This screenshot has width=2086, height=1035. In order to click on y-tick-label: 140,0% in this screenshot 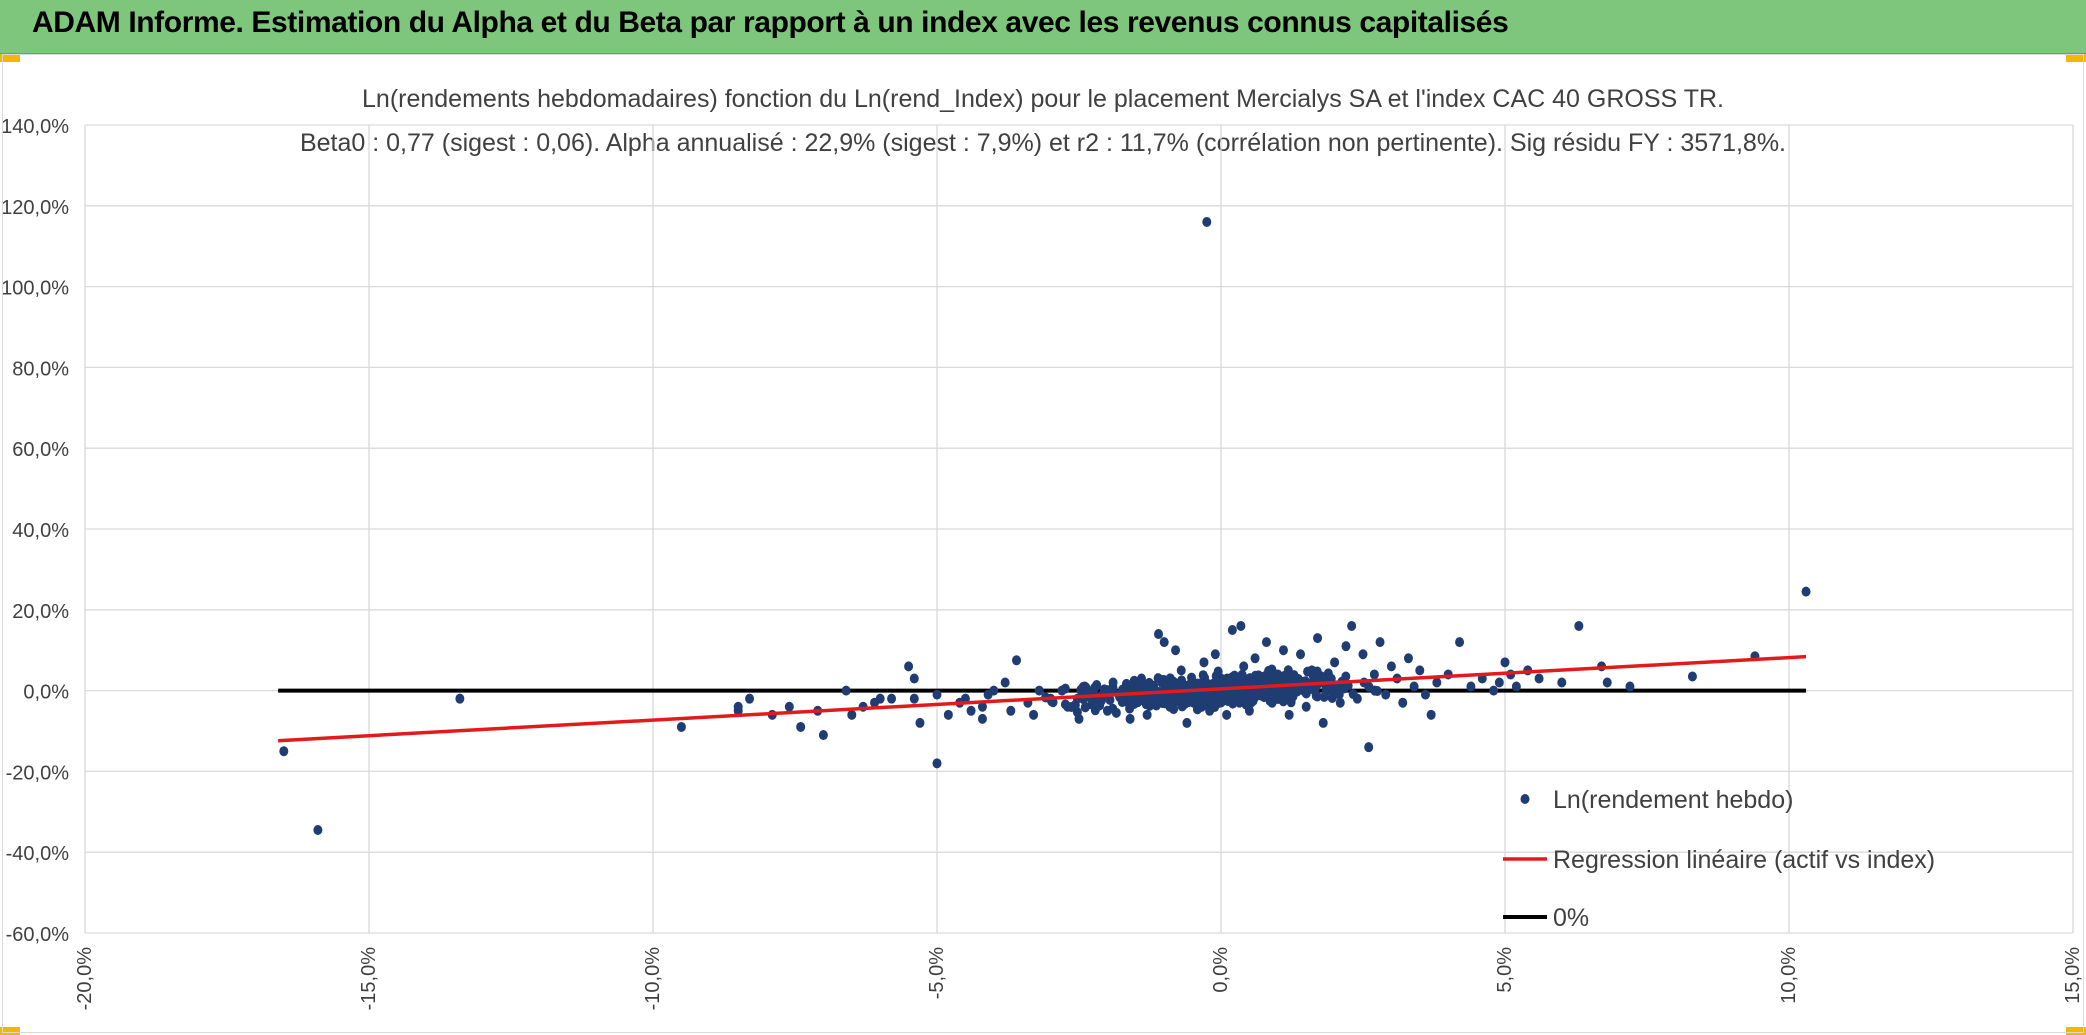, I will do `click(36, 127)`.